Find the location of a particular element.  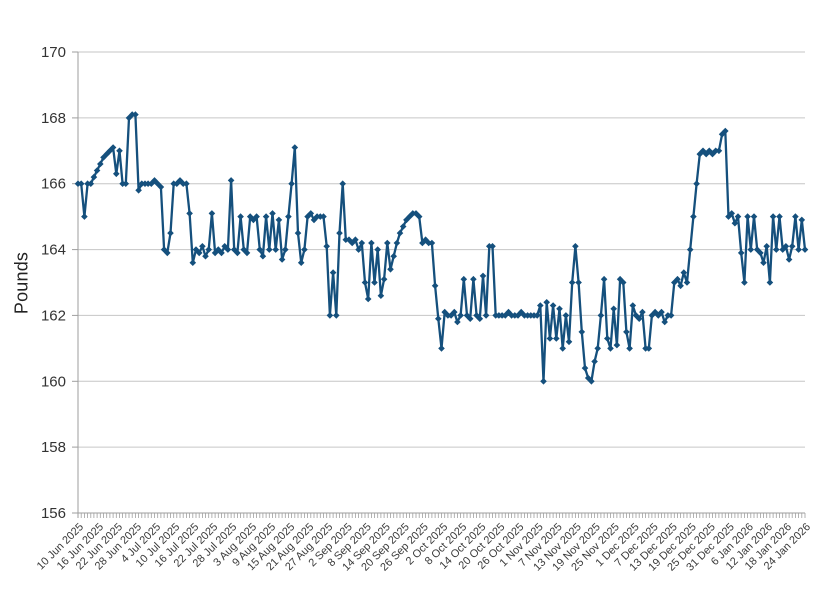

y-tick-label-170: 170 is located at coordinates (53, 52).